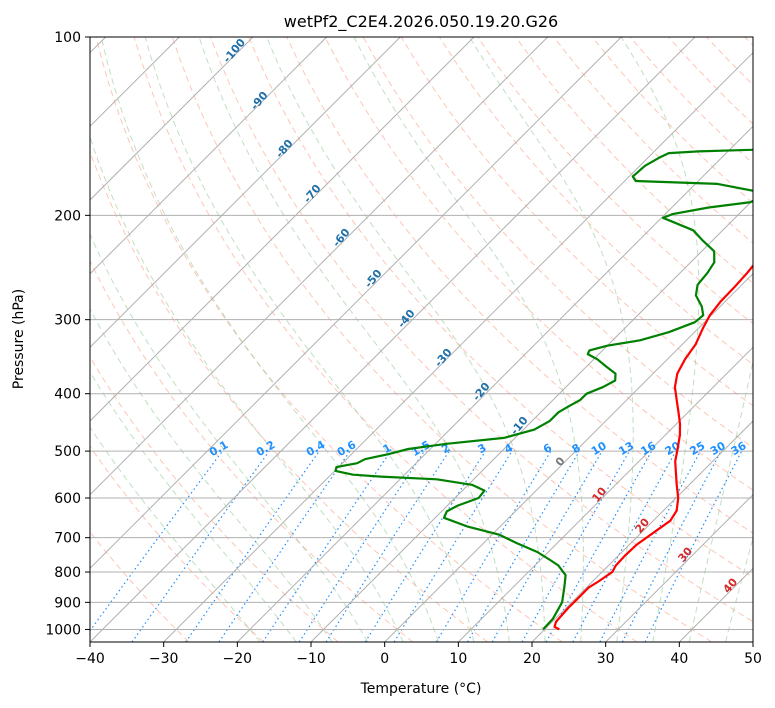 The height and width of the screenshot is (708, 775). What do you see at coordinates (532, 659) in the screenshot?
I see `x-tick-label: 20` at bounding box center [532, 659].